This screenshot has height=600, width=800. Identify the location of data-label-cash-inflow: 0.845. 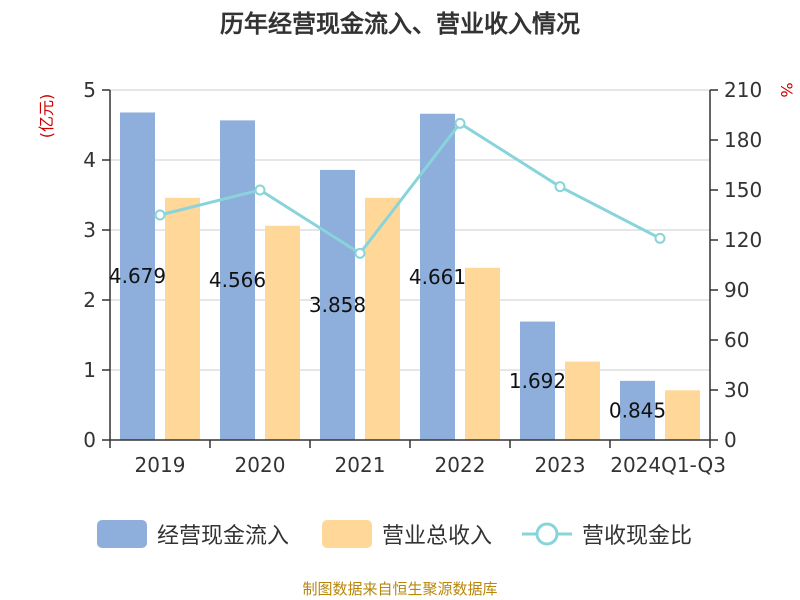
(637, 410).